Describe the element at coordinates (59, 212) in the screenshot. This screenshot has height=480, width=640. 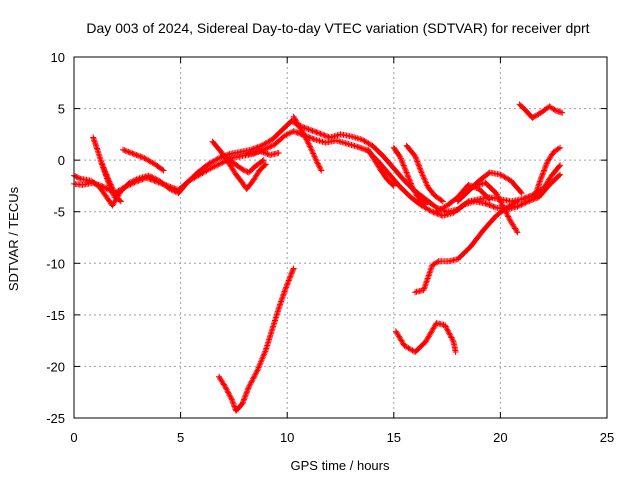
I see `y-tick-label: -5` at that location.